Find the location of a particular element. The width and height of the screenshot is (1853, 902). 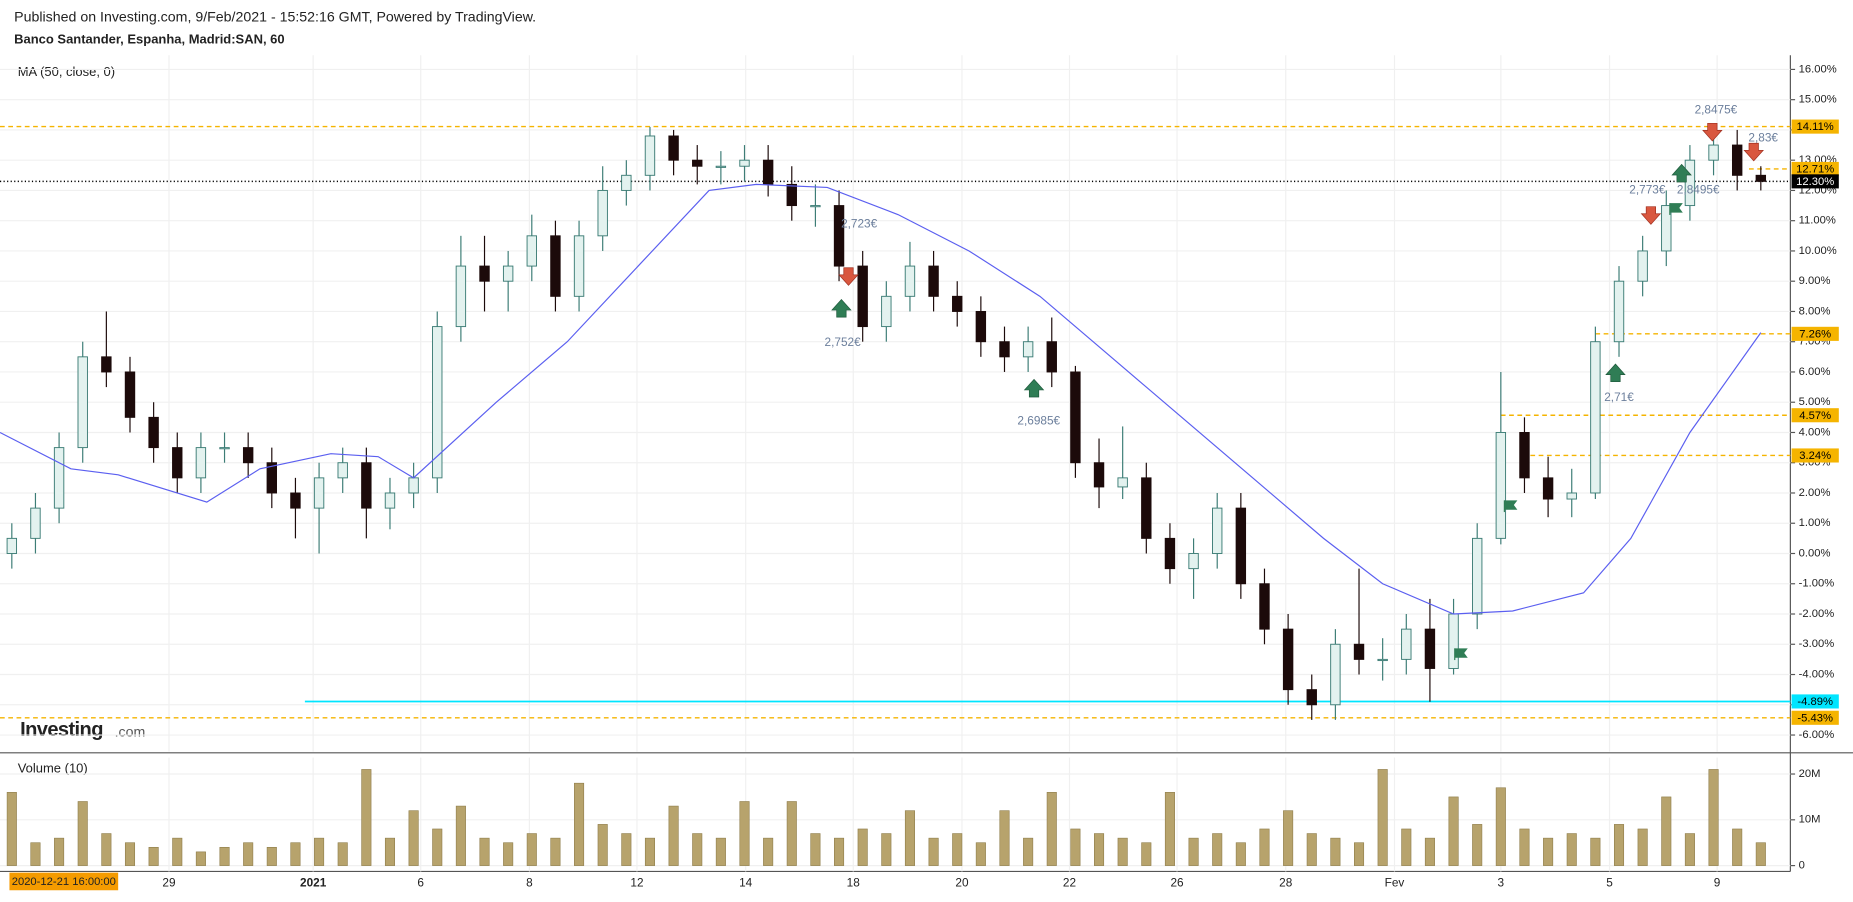

level-label: 3.24% is located at coordinates (1815, 456).